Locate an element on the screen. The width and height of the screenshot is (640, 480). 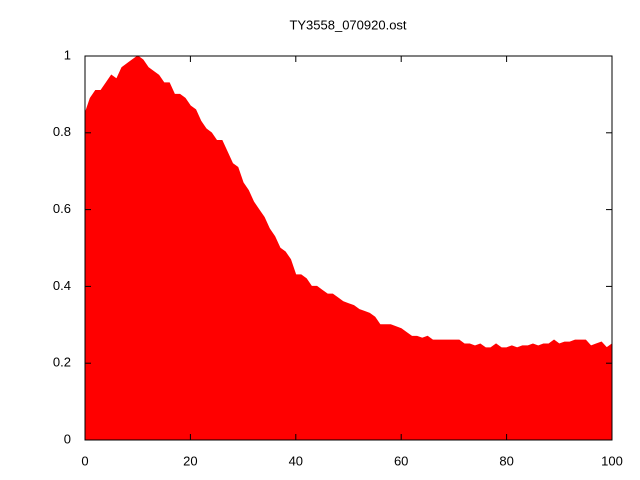
chart-title: TY3558_070920.ost is located at coordinates (347, 24).